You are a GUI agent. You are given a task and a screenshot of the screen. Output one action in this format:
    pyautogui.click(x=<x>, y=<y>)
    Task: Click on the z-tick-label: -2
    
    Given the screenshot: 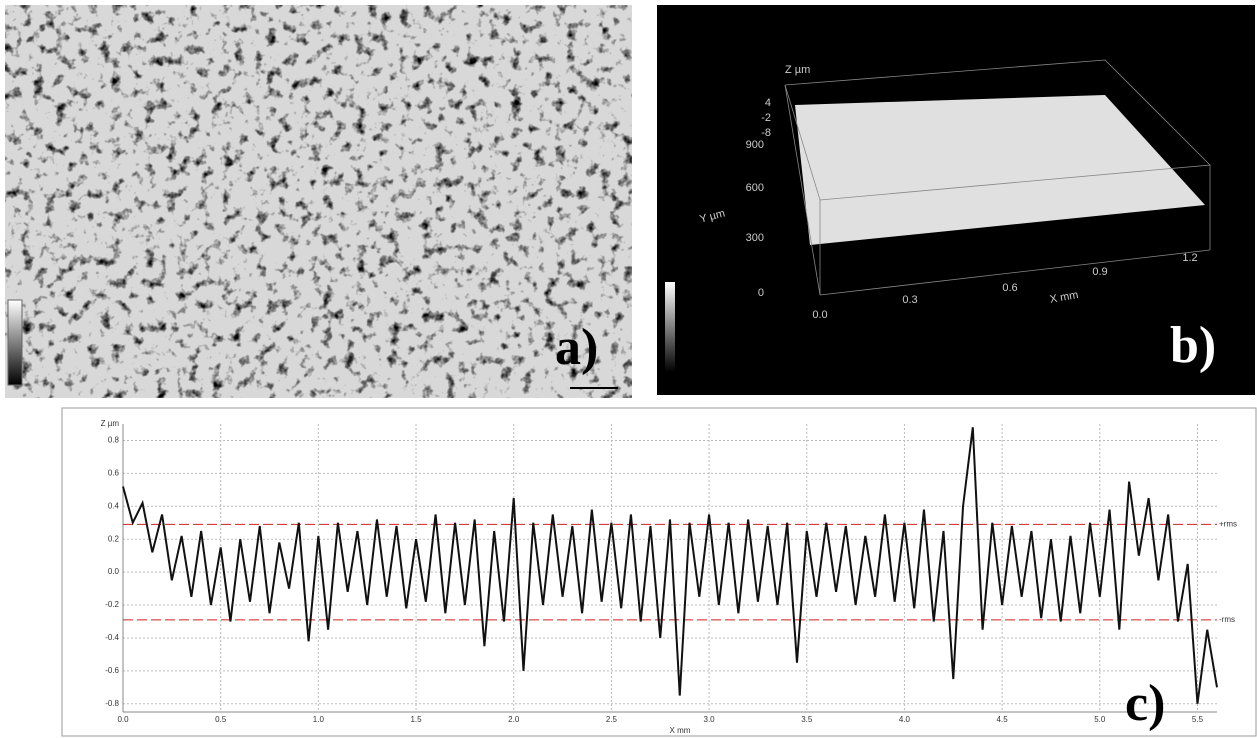 What is the action you would take?
    pyautogui.click(x=766, y=118)
    